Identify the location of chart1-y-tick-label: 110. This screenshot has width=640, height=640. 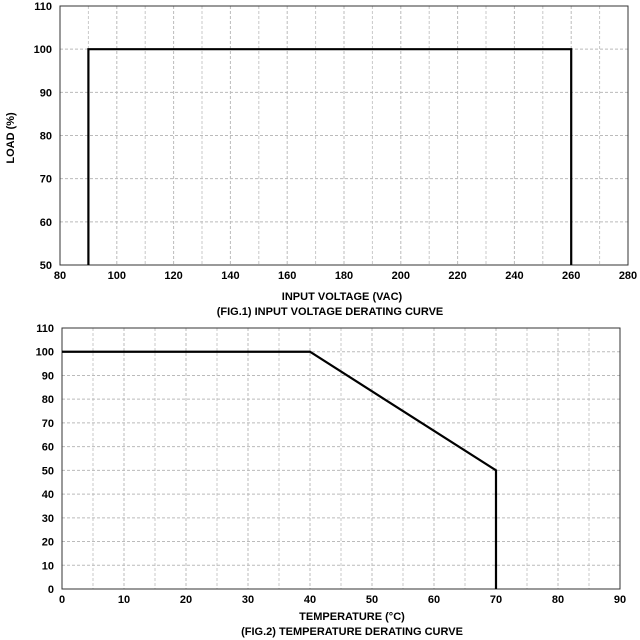
(43, 7).